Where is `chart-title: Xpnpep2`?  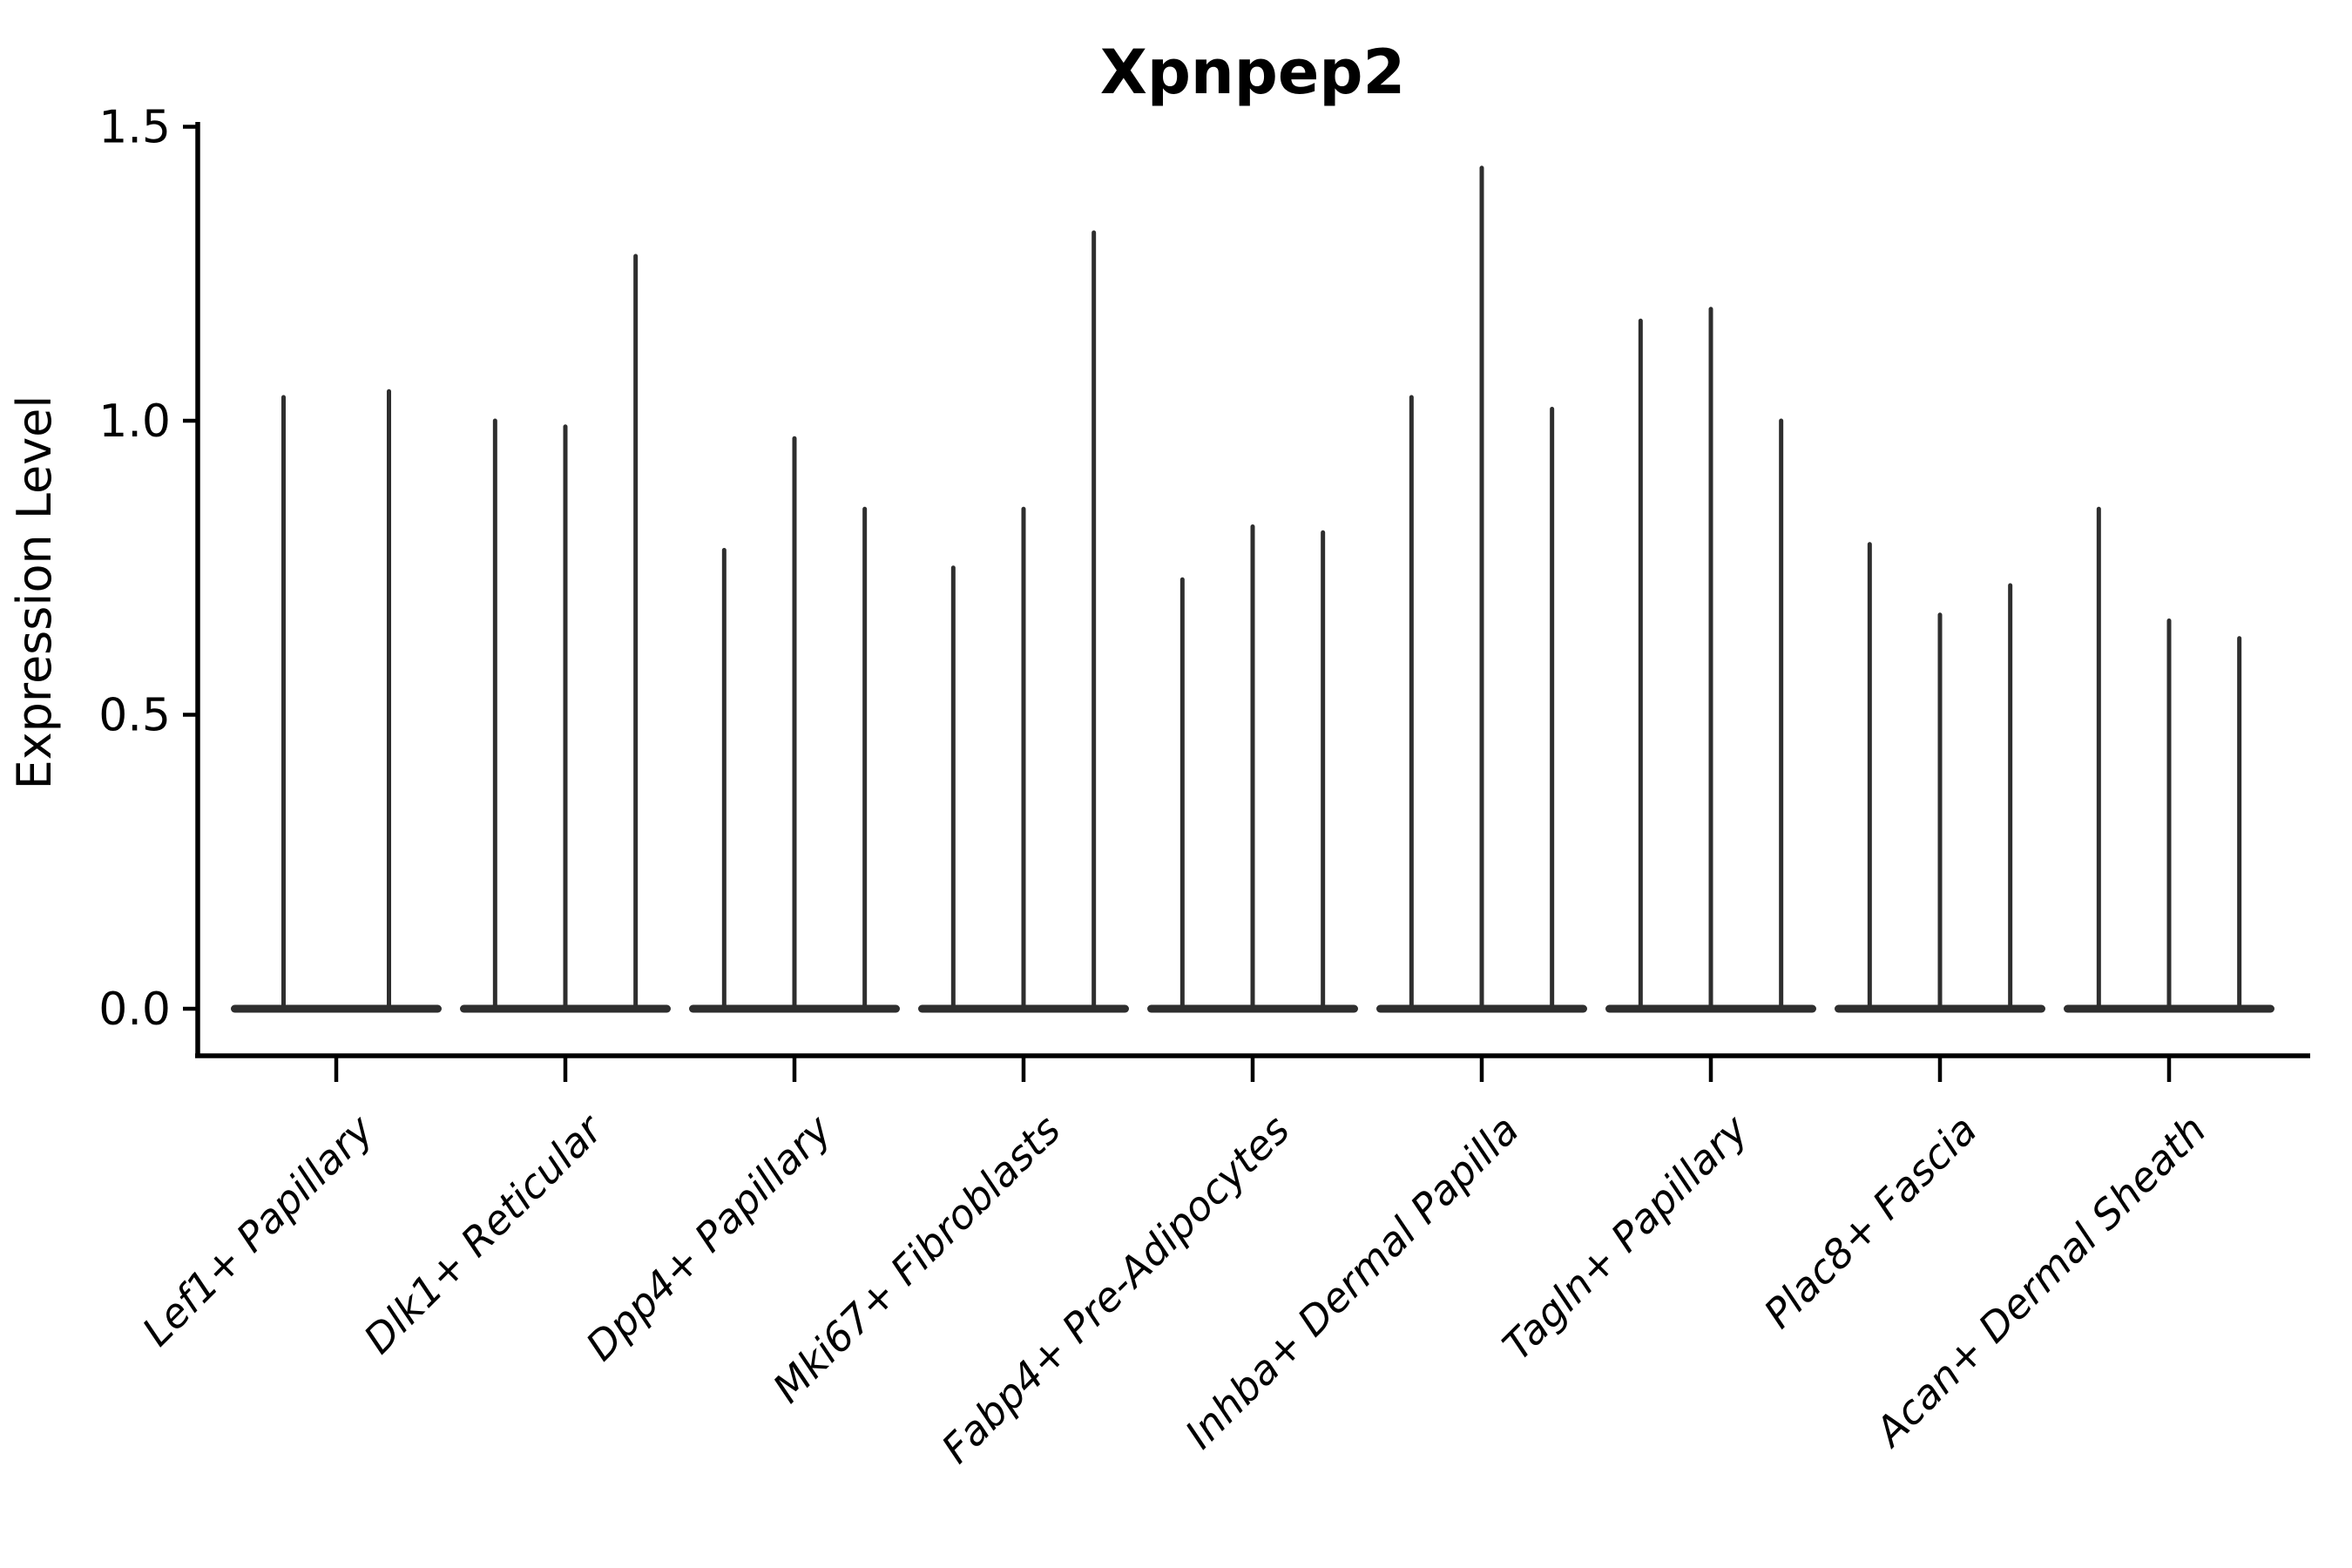 chart-title: Xpnpep2 is located at coordinates (1252, 72).